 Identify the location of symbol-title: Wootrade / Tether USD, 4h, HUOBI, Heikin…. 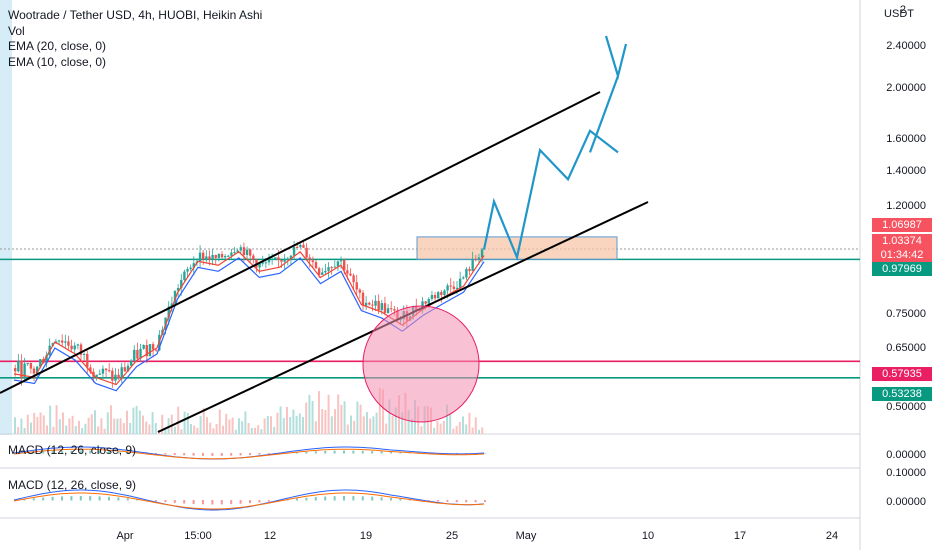
(135, 15).